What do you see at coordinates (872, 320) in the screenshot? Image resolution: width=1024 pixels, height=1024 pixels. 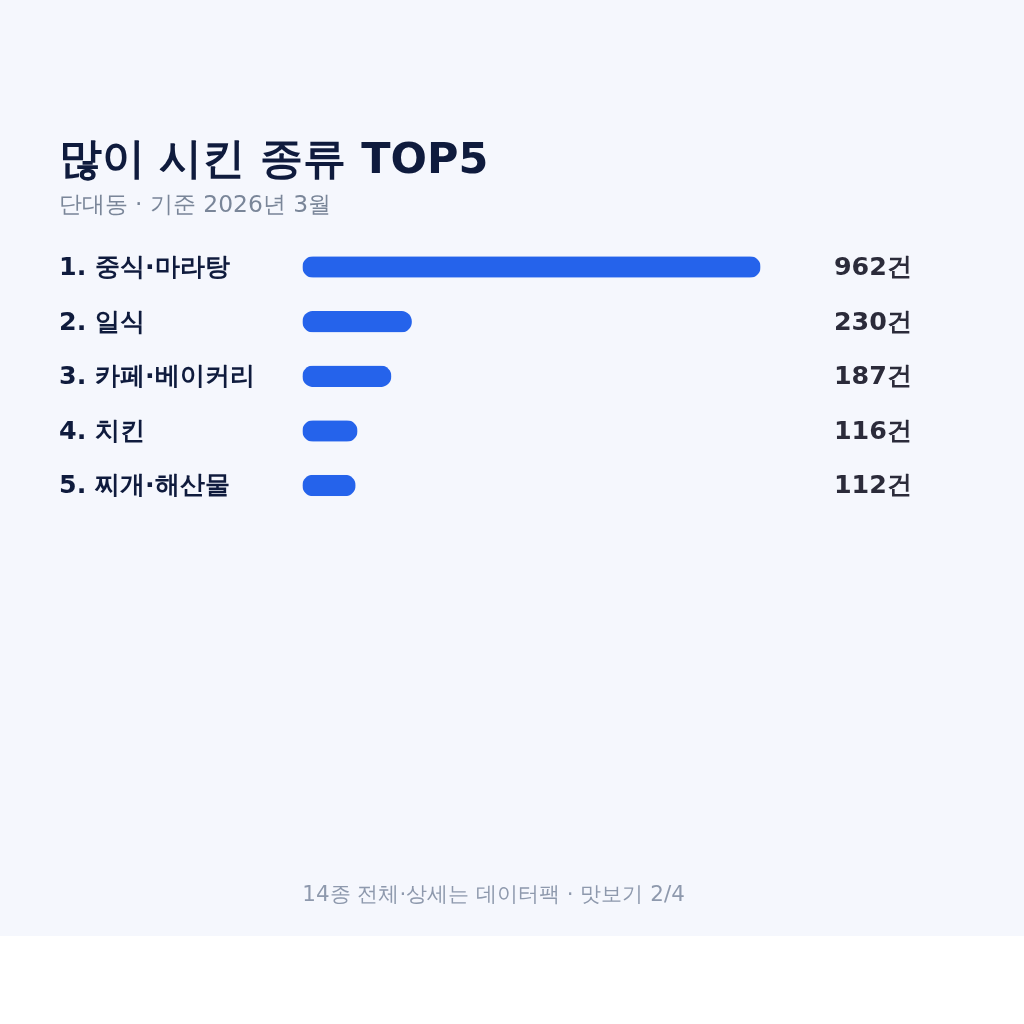 I see `data-label: 230건` at bounding box center [872, 320].